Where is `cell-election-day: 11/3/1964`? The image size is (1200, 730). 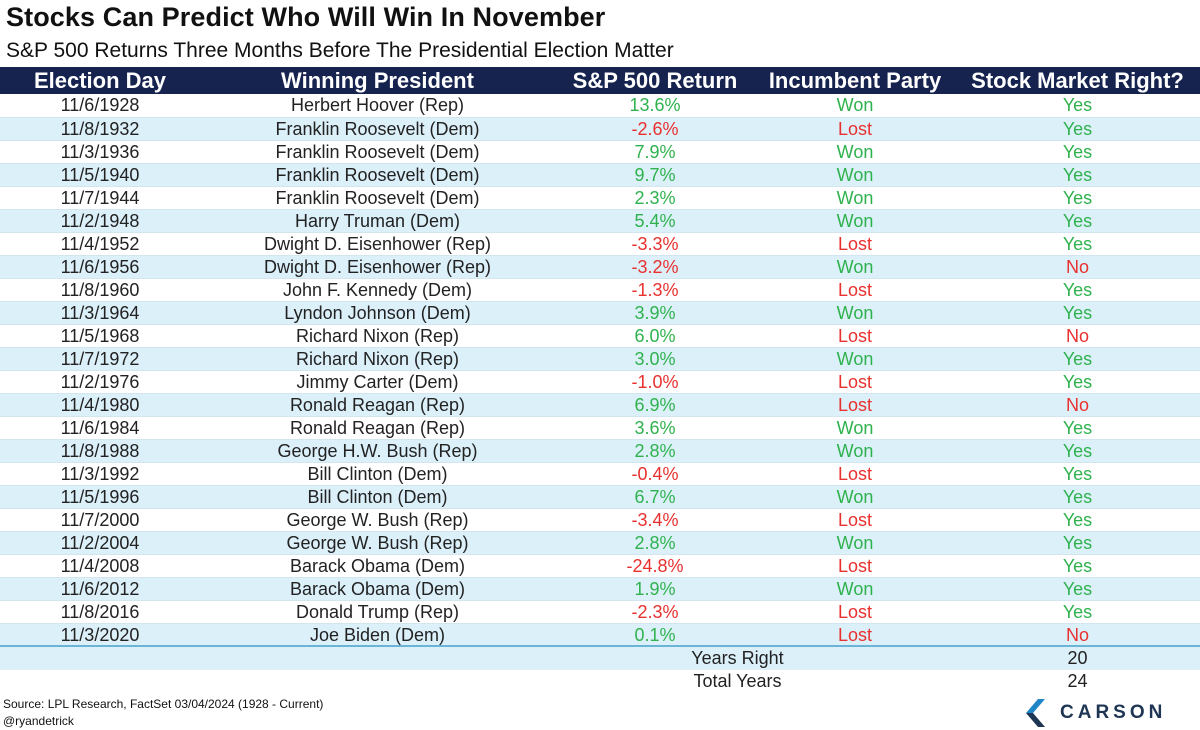
cell-election-day: 11/3/1964 is located at coordinates (100, 313).